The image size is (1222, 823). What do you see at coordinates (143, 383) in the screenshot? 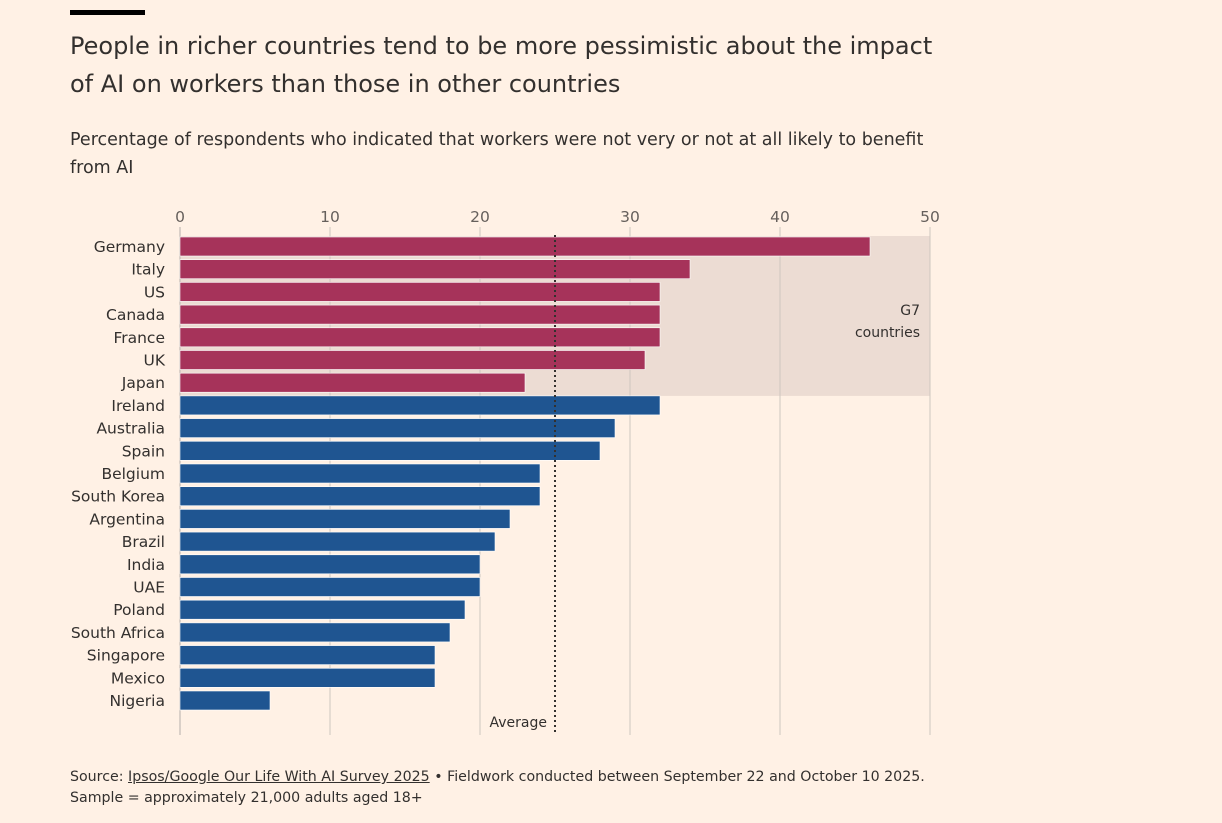
I see `country-label: Japan` at bounding box center [143, 383].